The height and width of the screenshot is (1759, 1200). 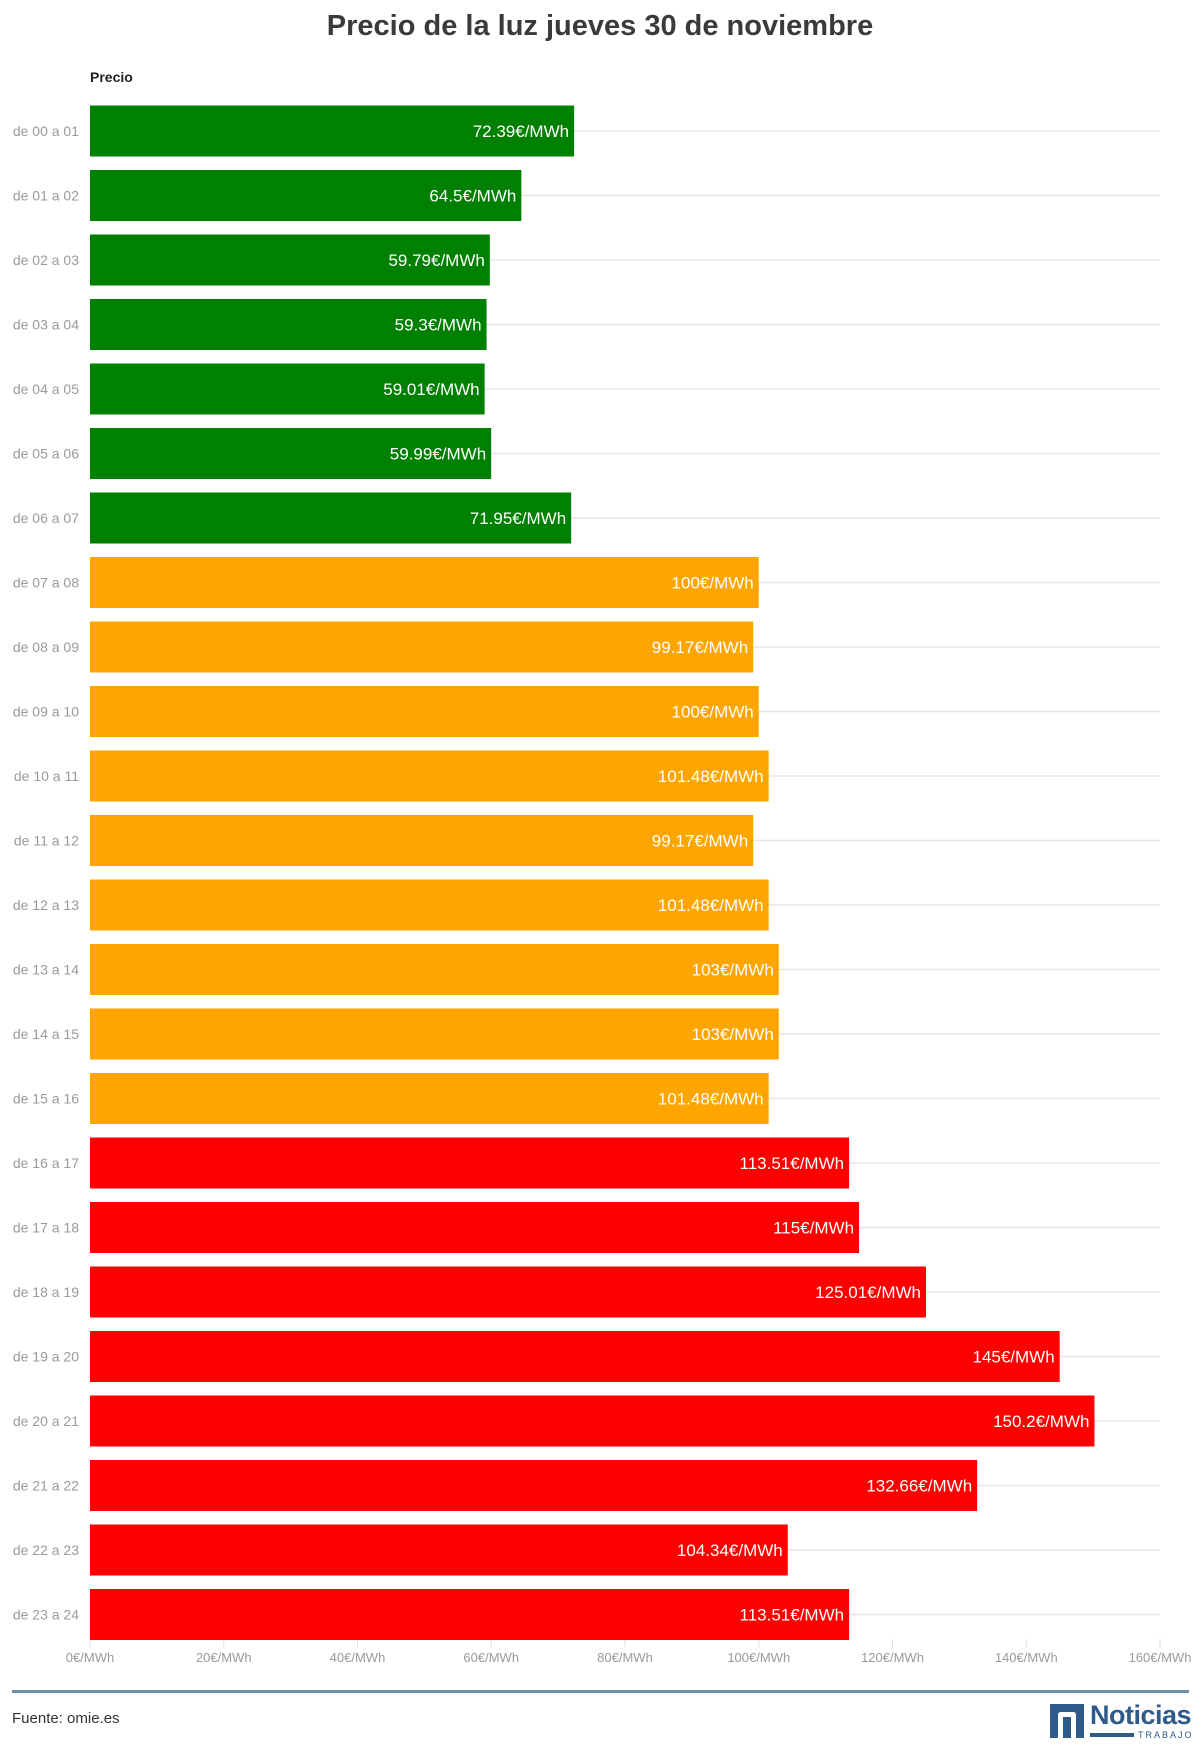 What do you see at coordinates (224, 1657) in the screenshot?
I see `x-tick-label: 20€/MWh` at bounding box center [224, 1657].